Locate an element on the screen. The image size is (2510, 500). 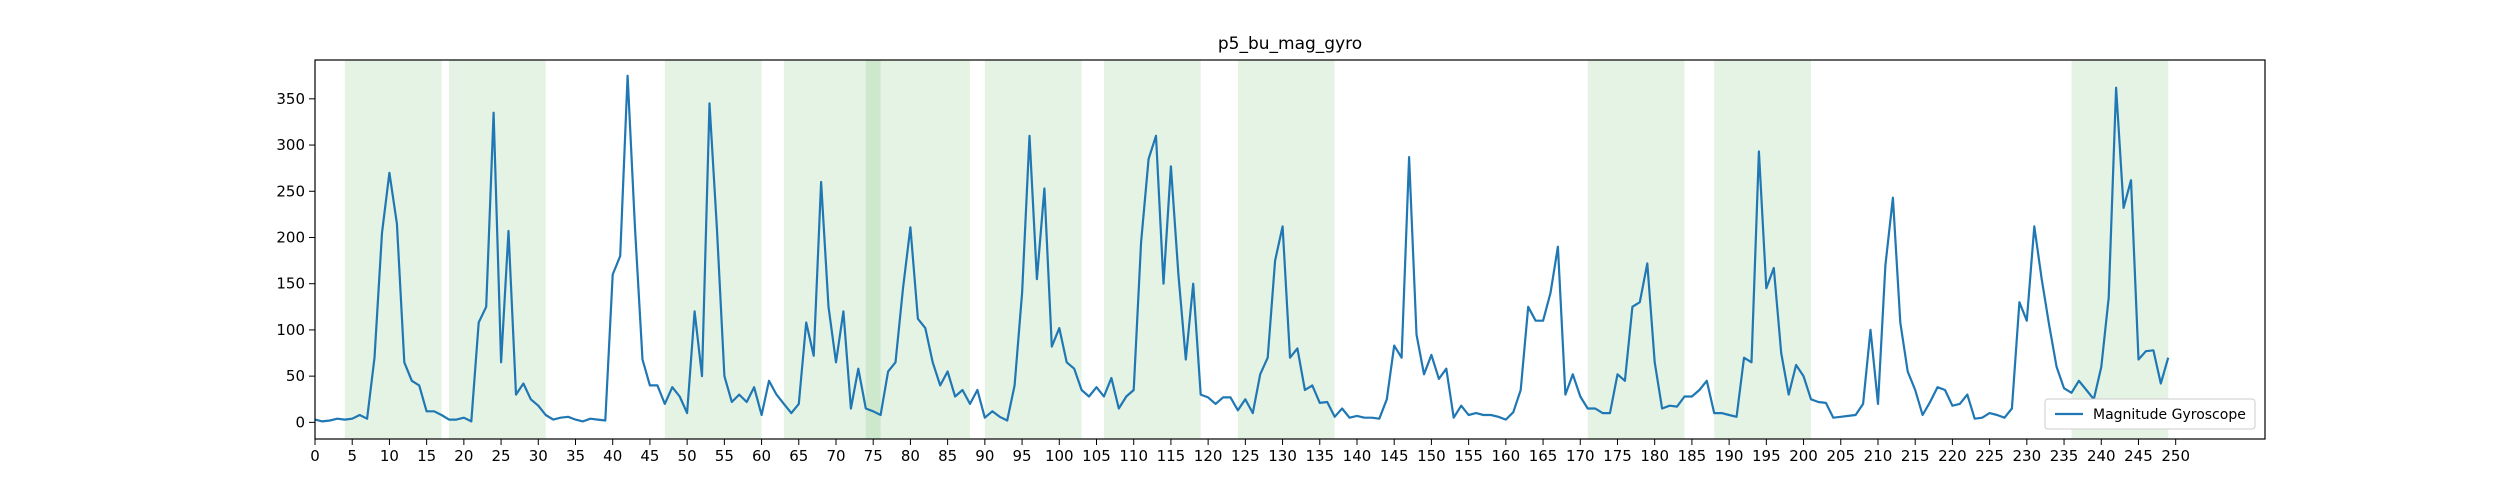
x-tick-label: 245 is located at coordinates (2138, 456).